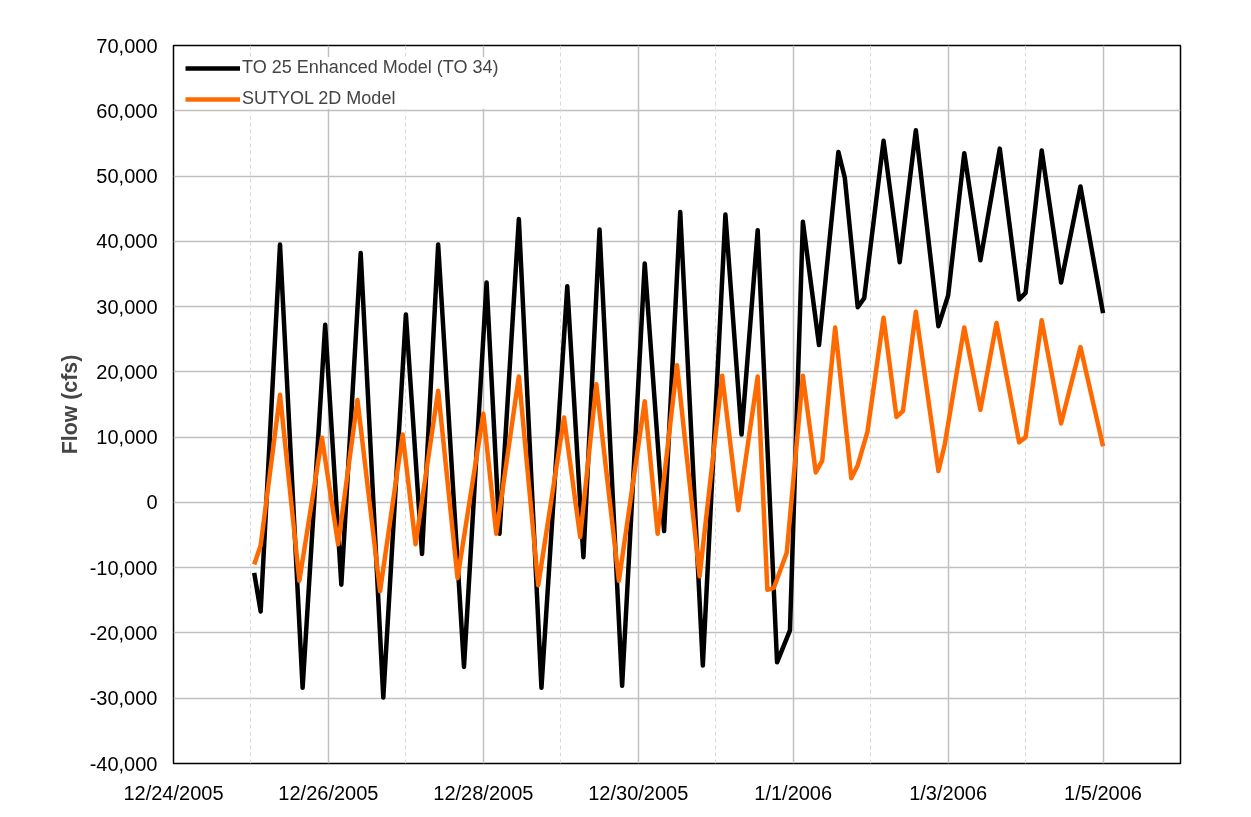 The width and height of the screenshot is (1251, 817). I want to click on y-tick-label: 40,000, so click(127, 241).